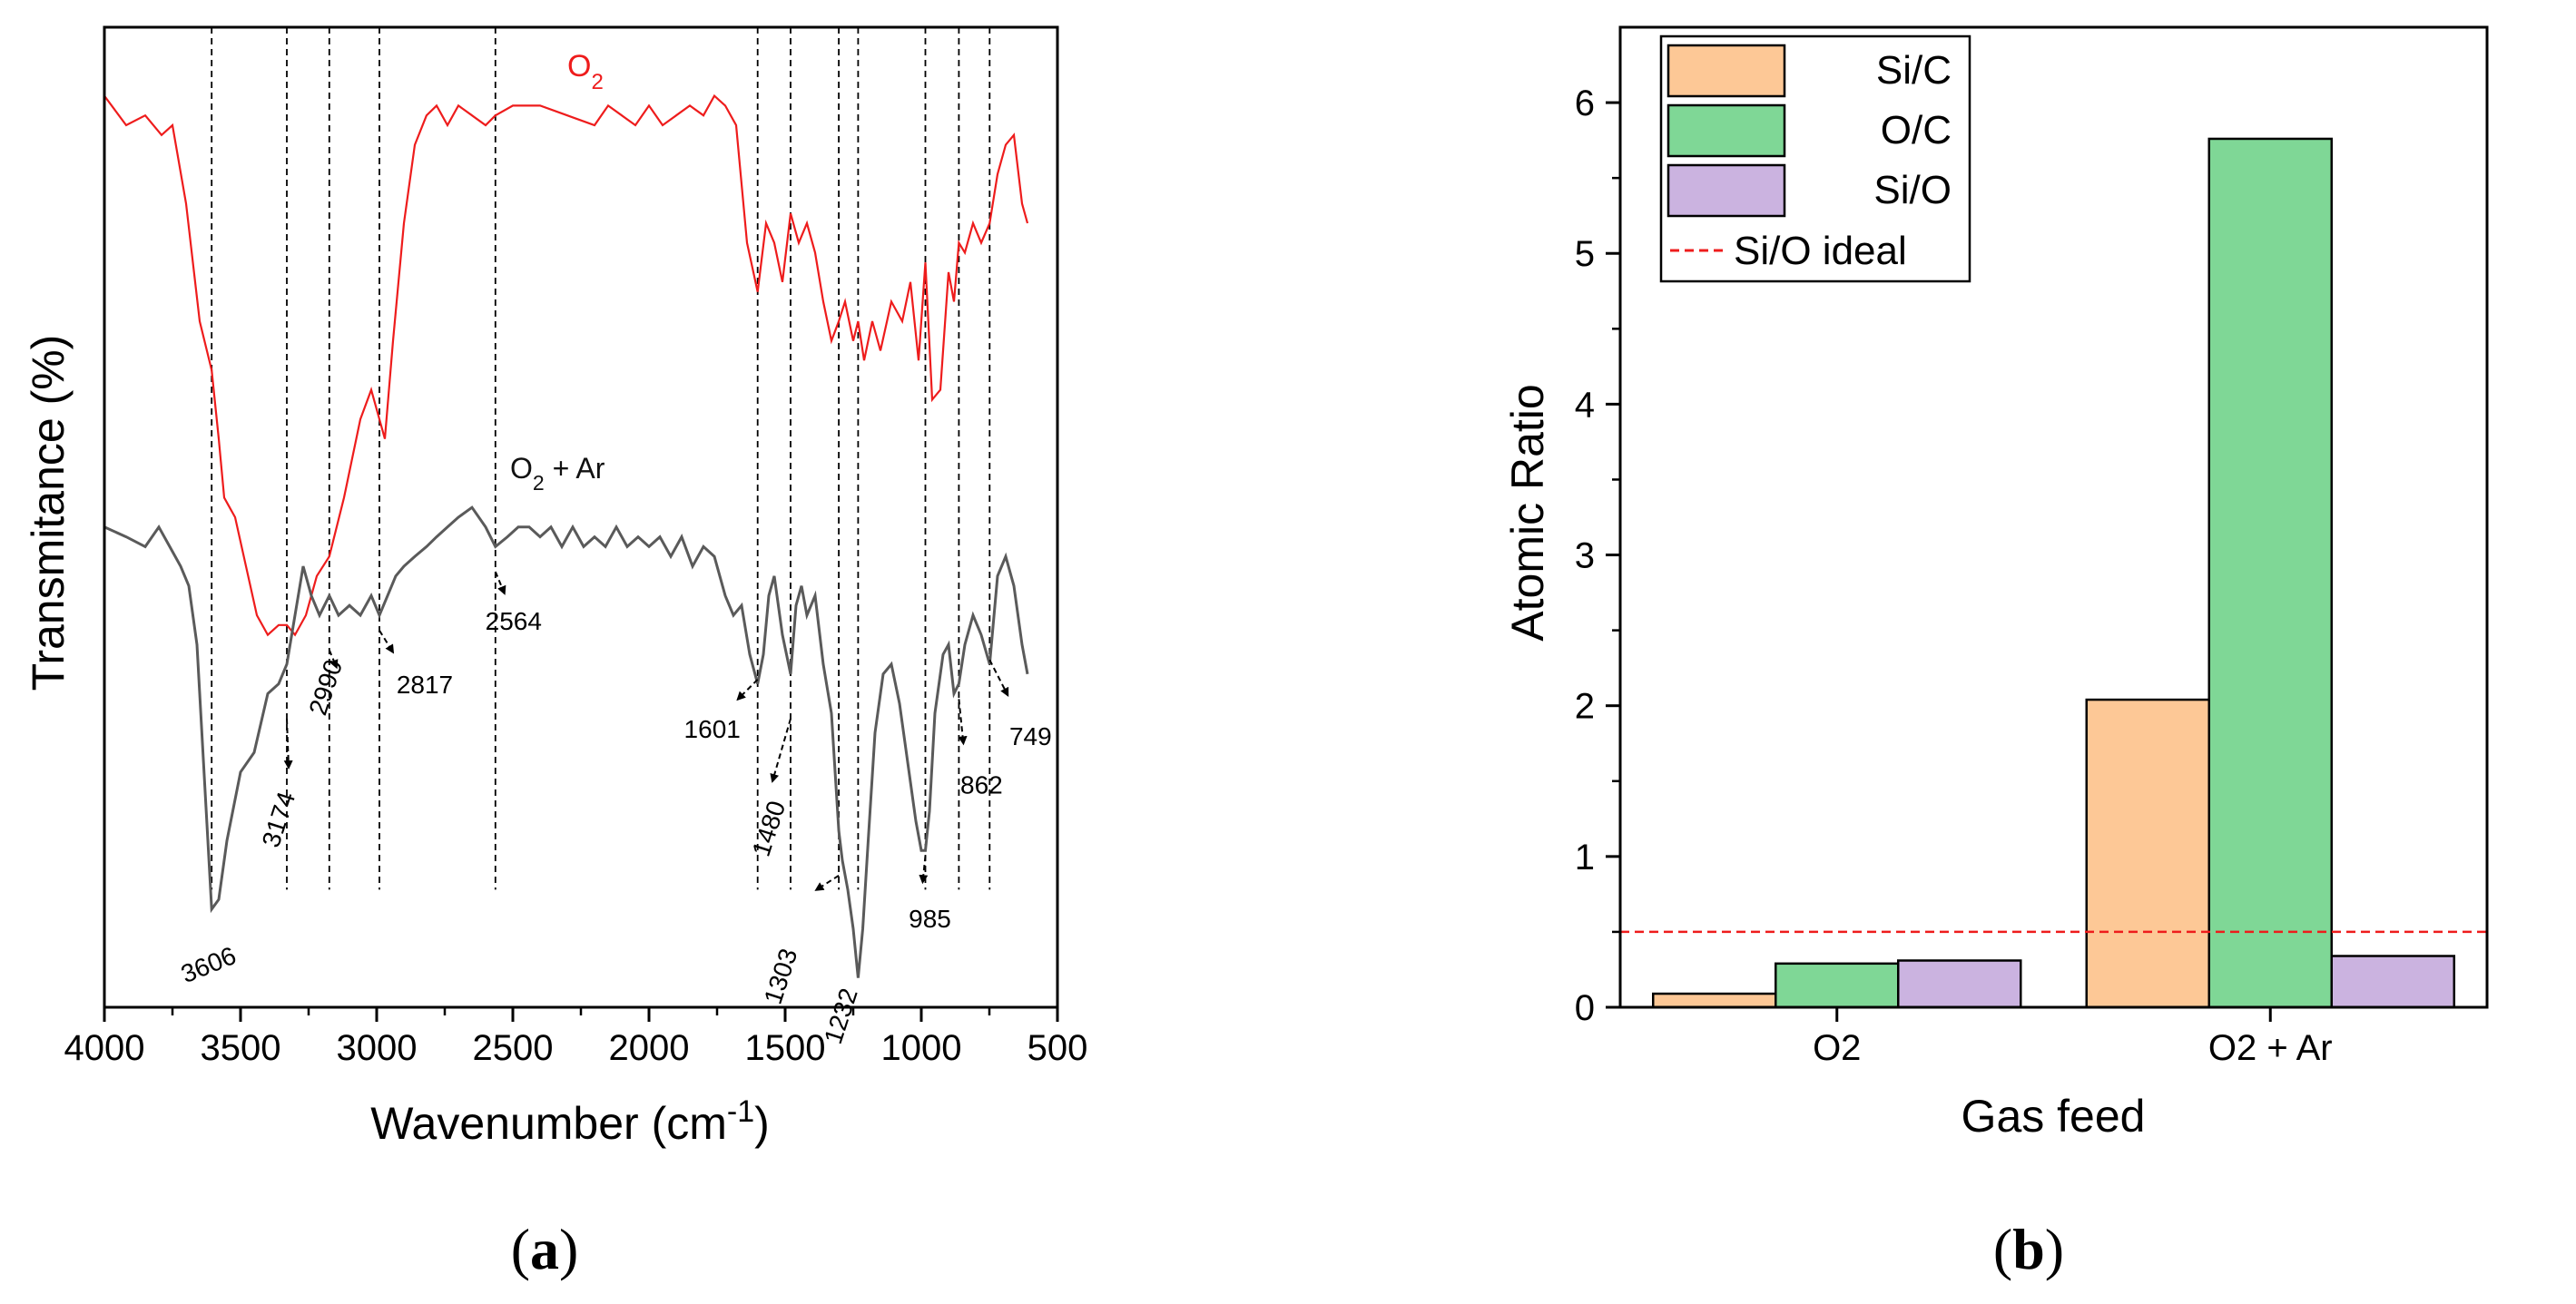 The image size is (2576, 1304). I want to click on legend-label-0: Si/C, so click(1914, 70).